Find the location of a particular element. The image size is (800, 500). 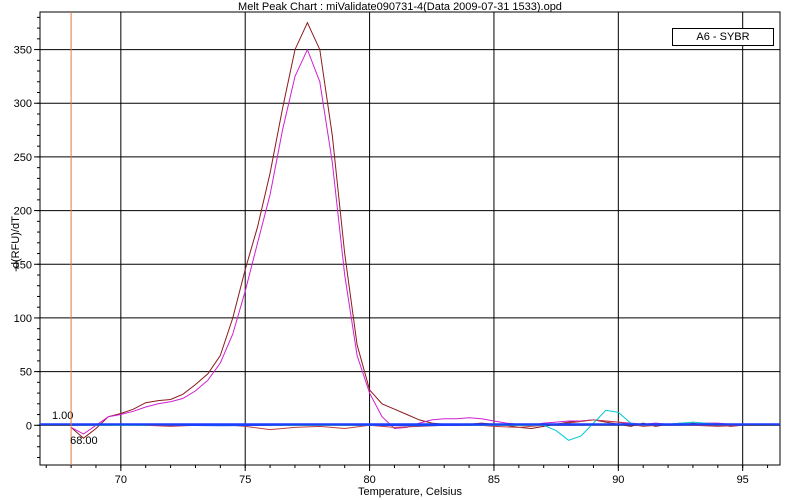

threshold-label: 1.00 is located at coordinates (62, 416).